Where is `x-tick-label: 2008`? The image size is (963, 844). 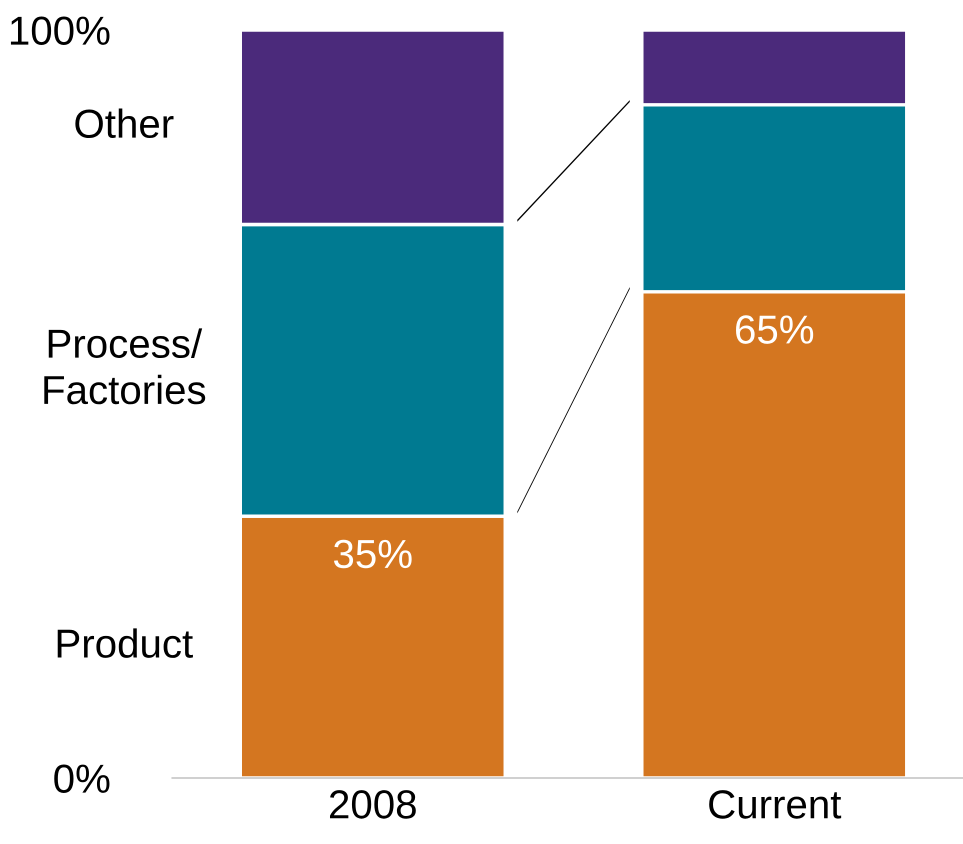 x-tick-label: 2008 is located at coordinates (373, 804).